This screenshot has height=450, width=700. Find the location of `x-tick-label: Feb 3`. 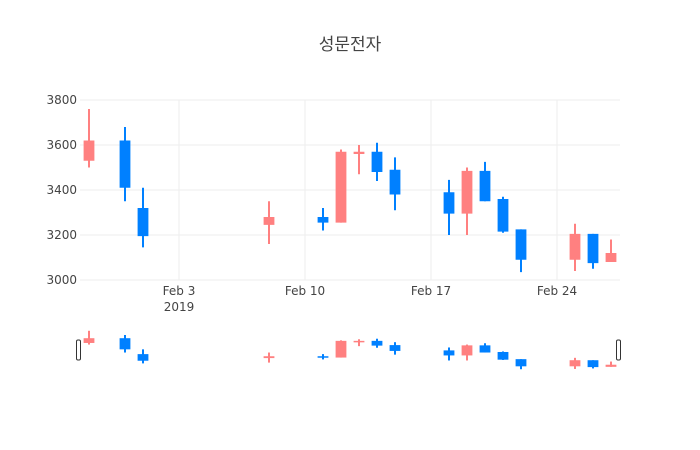

x-tick-label: Feb 3 is located at coordinates (179, 291).